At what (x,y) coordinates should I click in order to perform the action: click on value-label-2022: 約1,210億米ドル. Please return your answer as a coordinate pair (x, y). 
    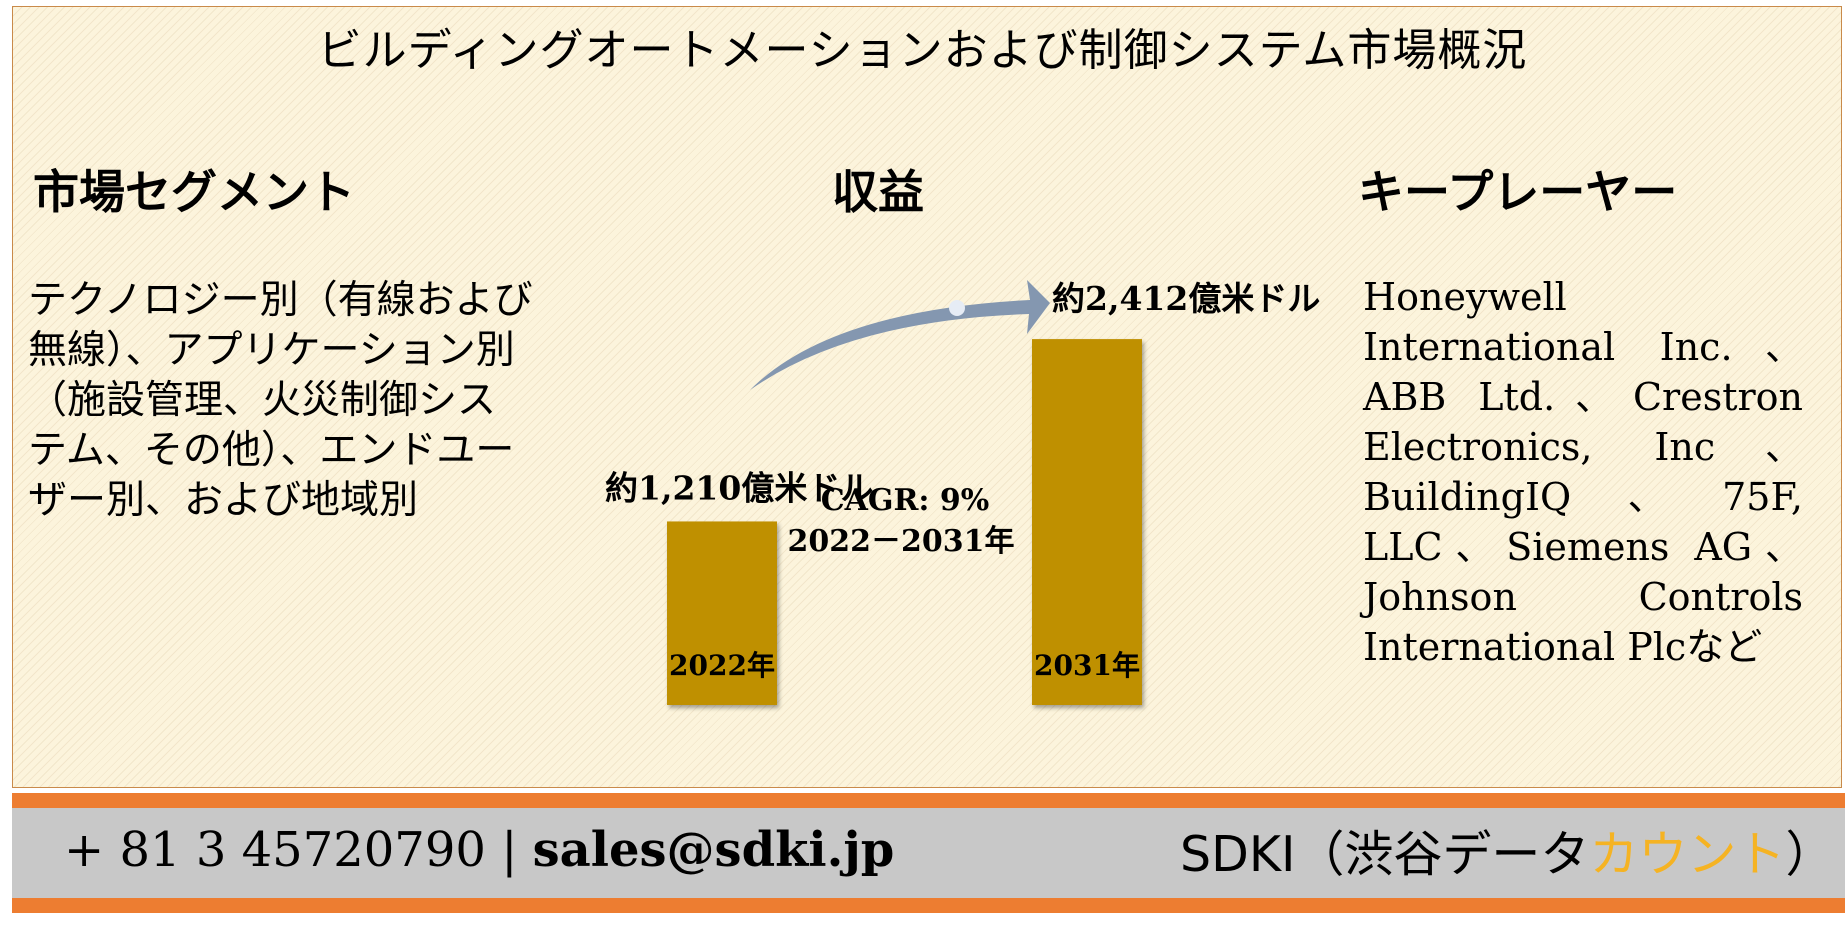
    Looking at the image, I should click on (739, 487).